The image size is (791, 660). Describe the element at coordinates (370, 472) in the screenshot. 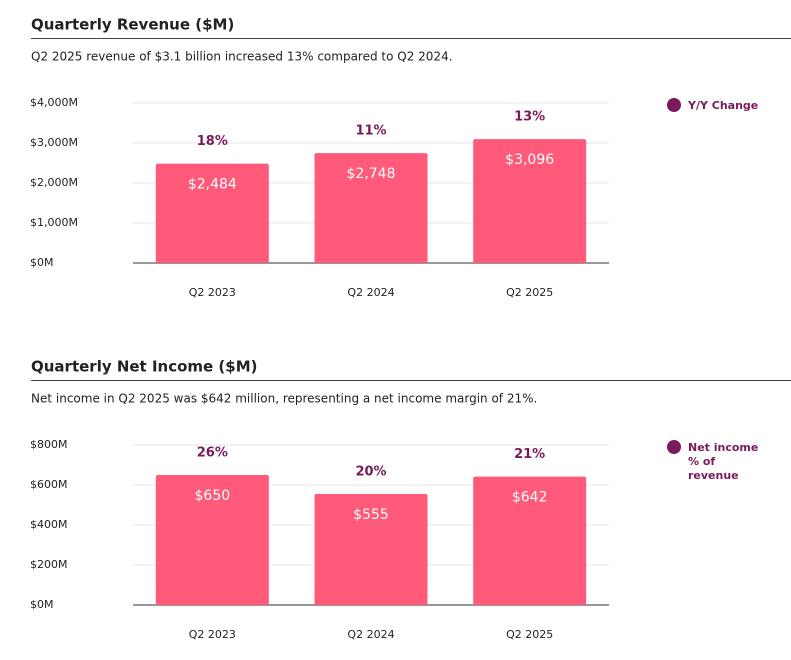

I see `change-label: 20%` at that location.